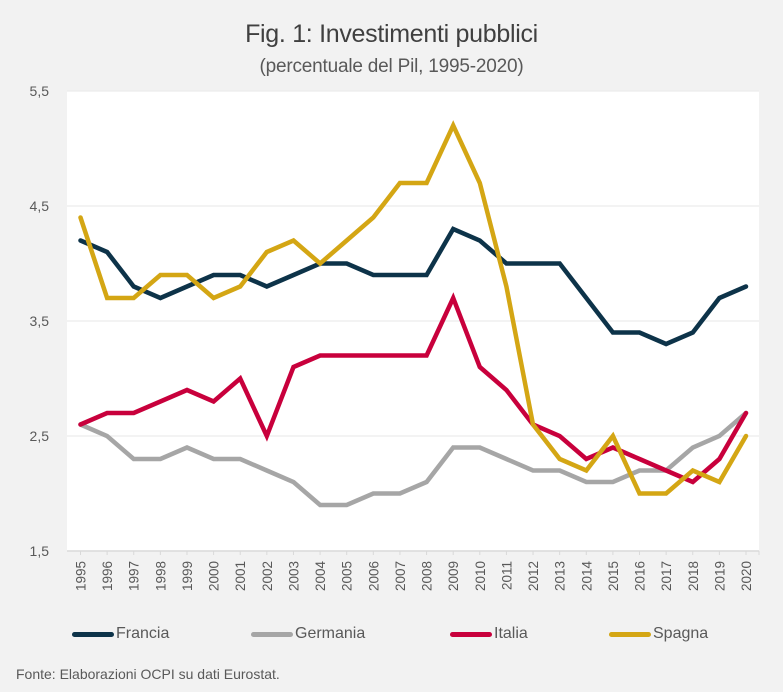  What do you see at coordinates (413, 459) in the screenshot?
I see `series-line-germania` at bounding box center [413, 459].